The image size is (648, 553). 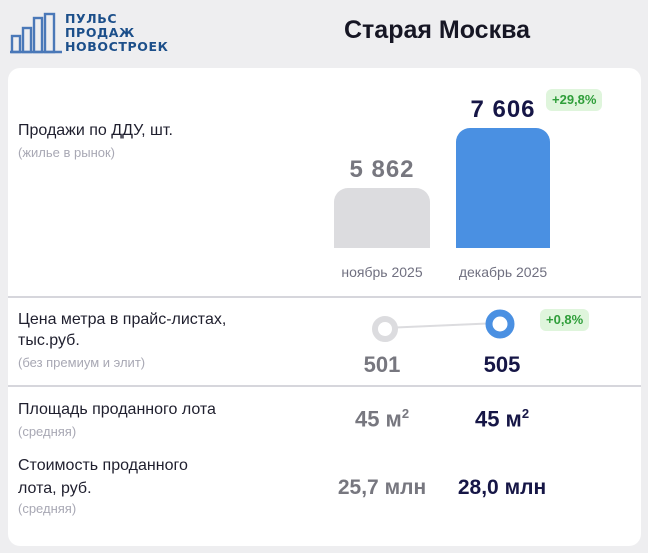 What do you see at coordinates (117, 409) in the screenshot?
I see `area-label: Площадь проданного лота` at bounding box center [117, 409].